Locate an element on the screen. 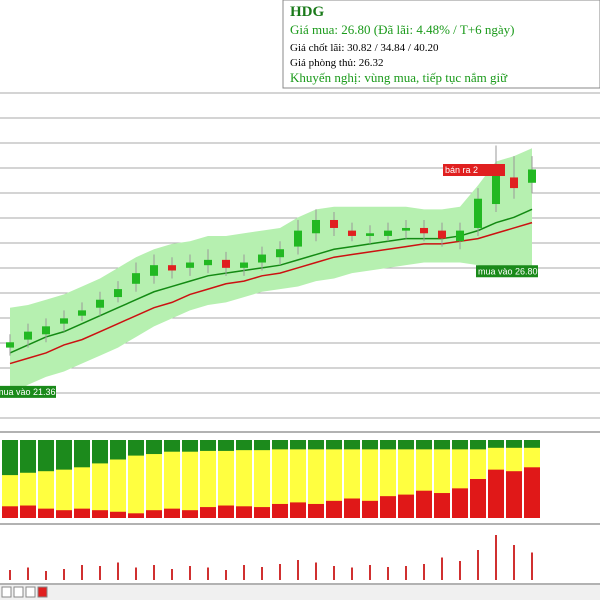 The width and height of the screenshot is (600, 600). annotation: mua vào 21.36 is located at coordinates (28, 392).